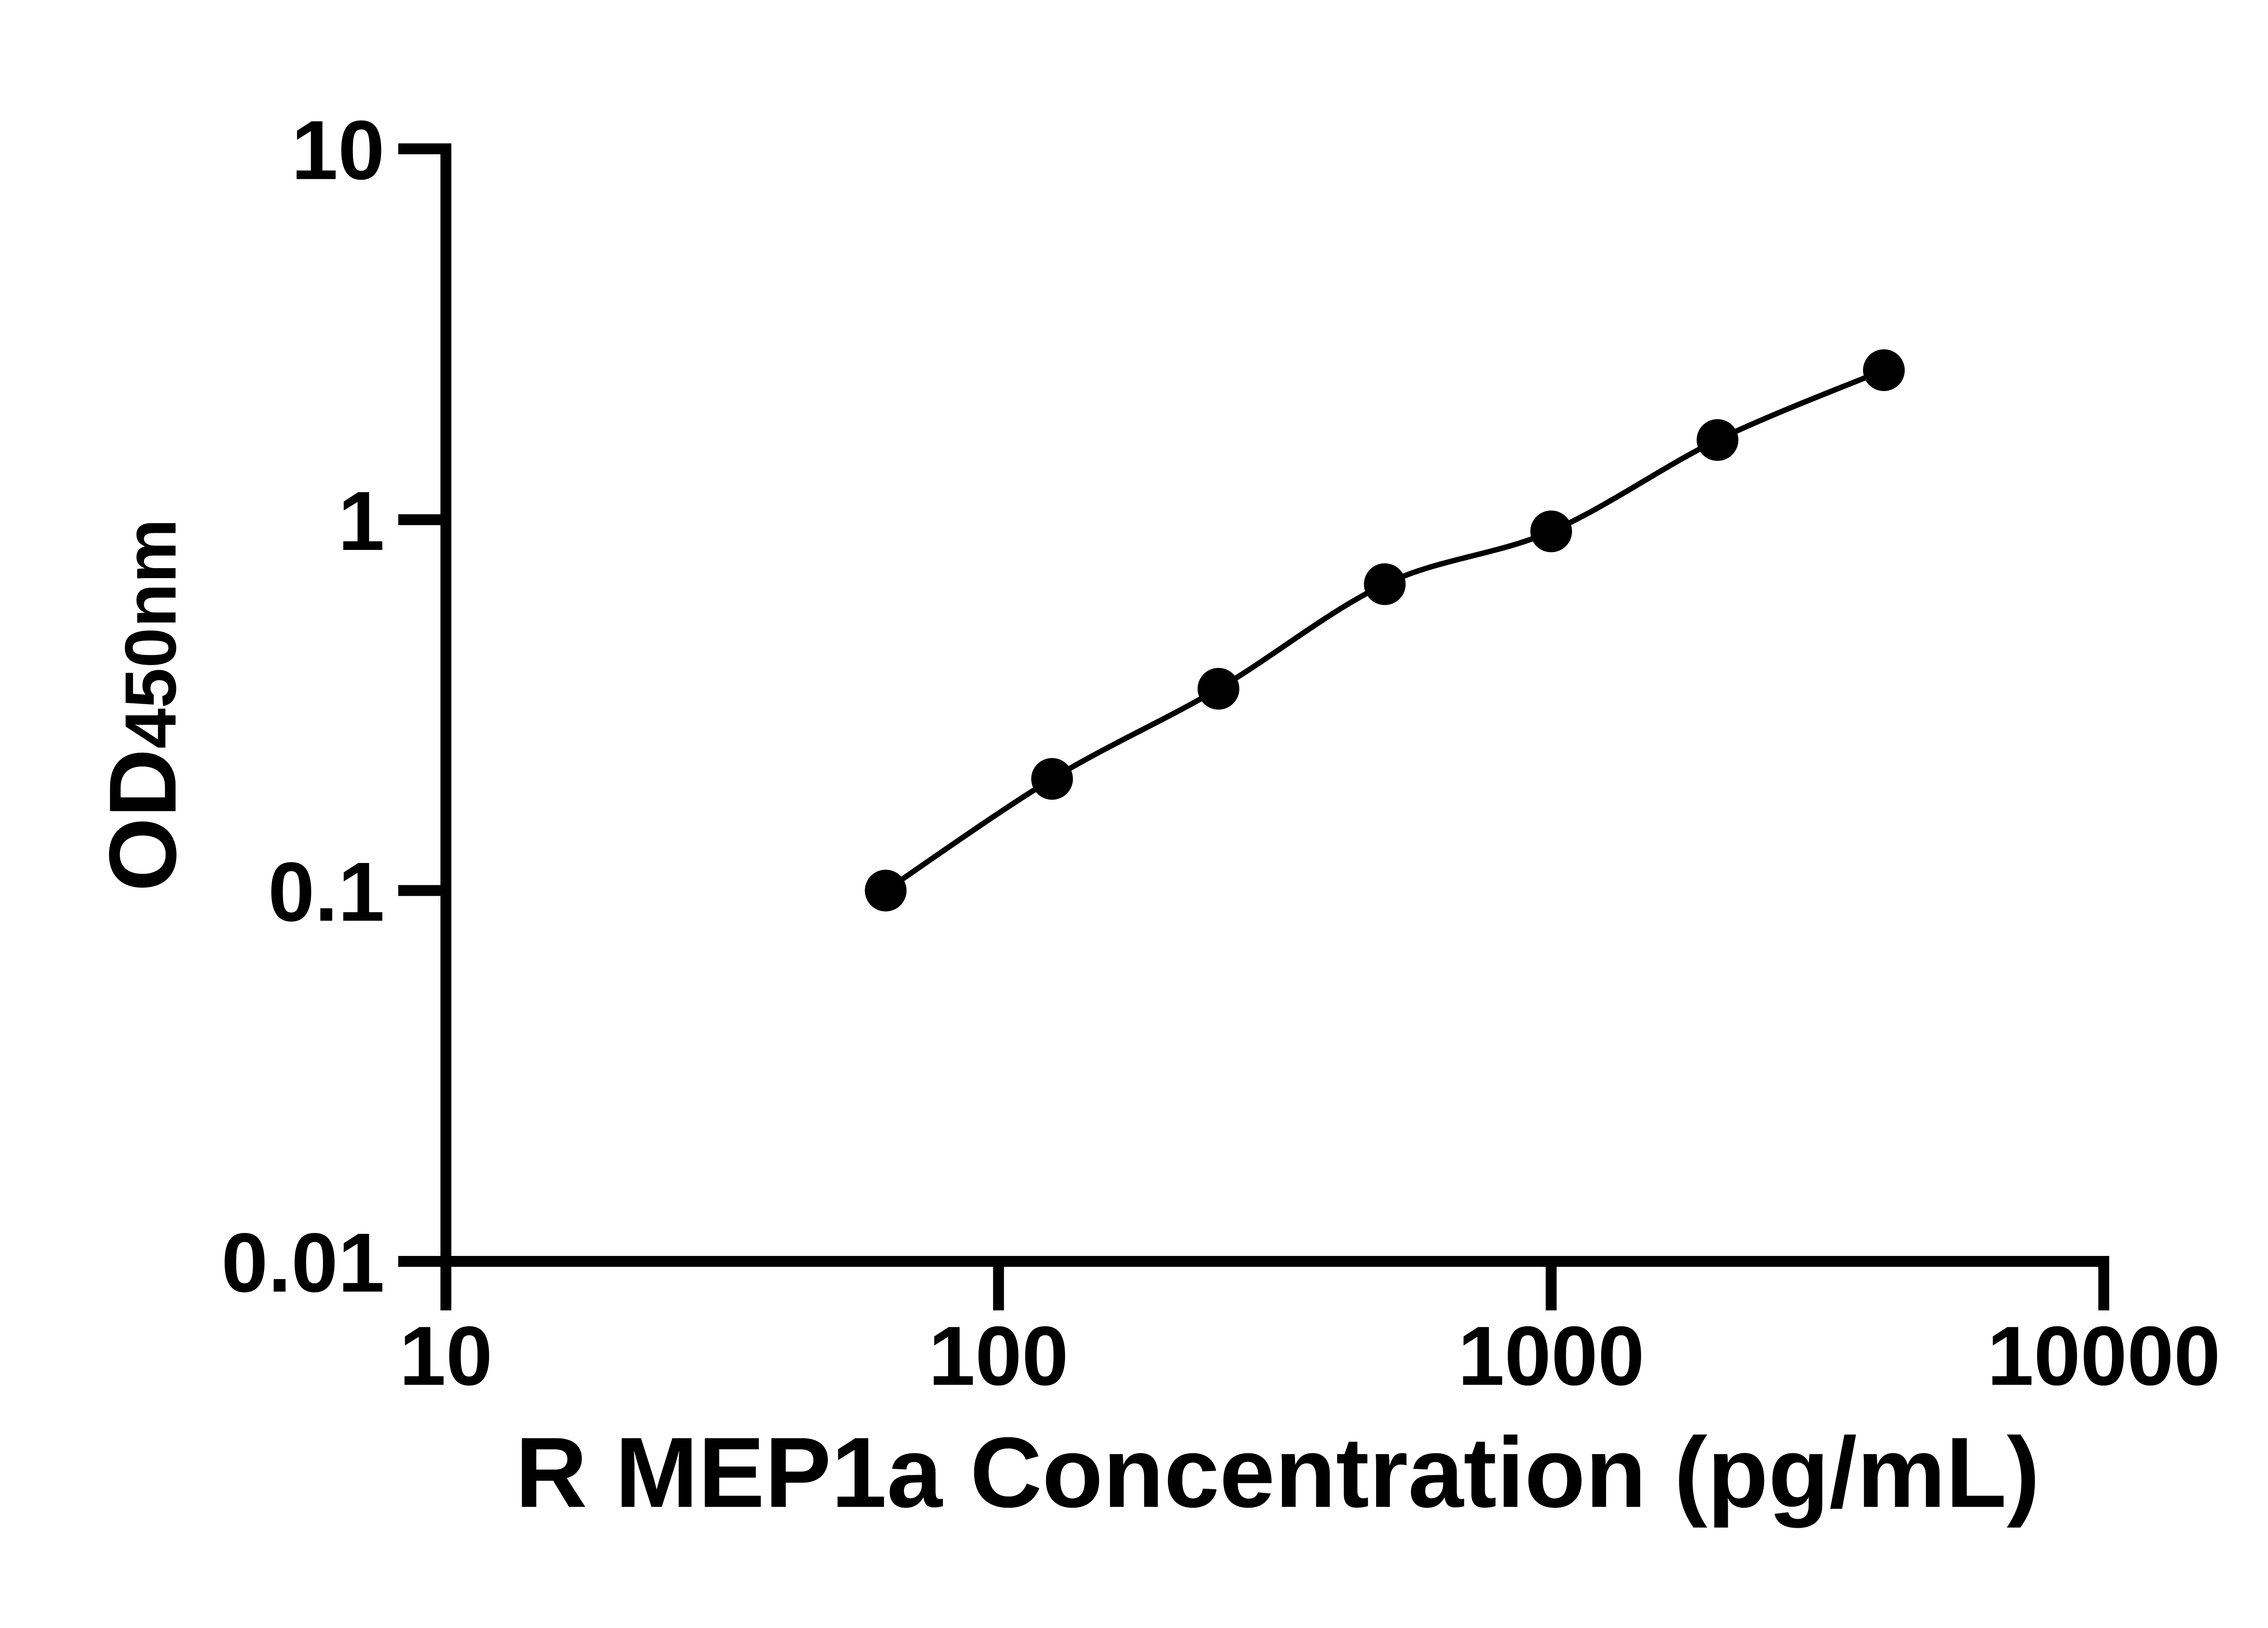 This screenshot has height=1628, width=2268. I want to click on data-point-125pgml, so click(1052, 779).